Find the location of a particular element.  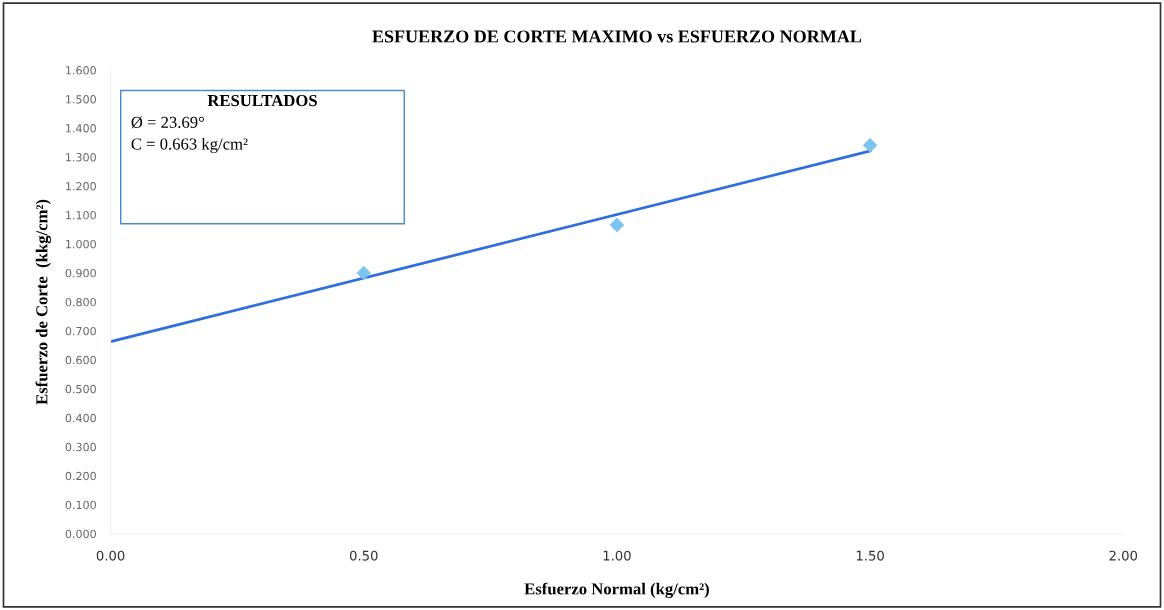

y-tick-label: 0.200 is located at coordinates (80, 476).